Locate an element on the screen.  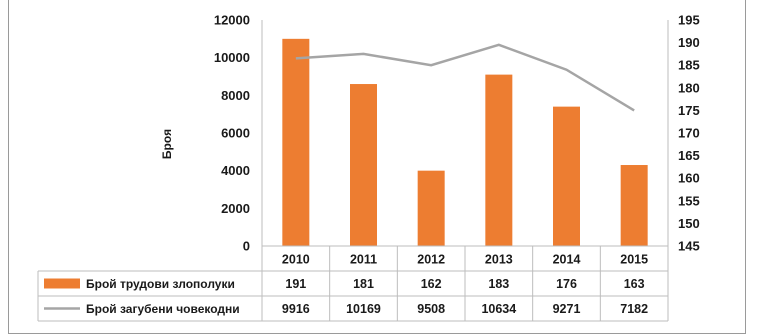
right-tick-label: 185 is located at coordinates (689, 65).